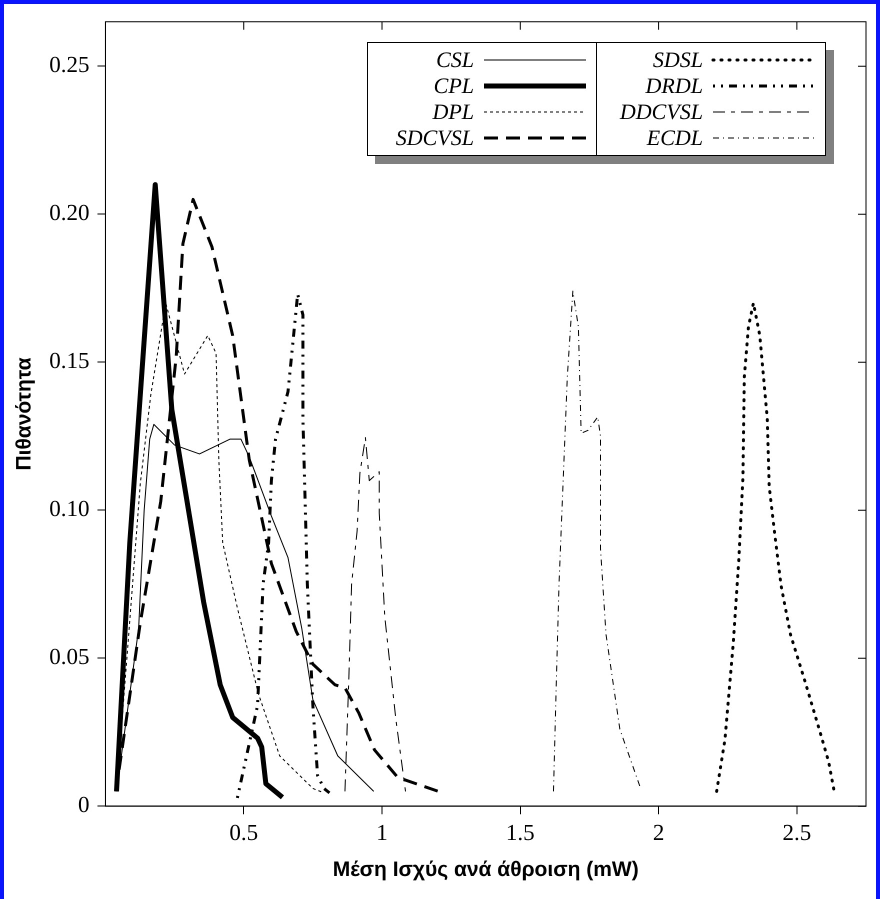 The height and width of the screenshot is (899, 880). What do you see at coordinates (454, 59) in the screenshot?
I see `legend-label: CSL` at bounding box center [454, 59].